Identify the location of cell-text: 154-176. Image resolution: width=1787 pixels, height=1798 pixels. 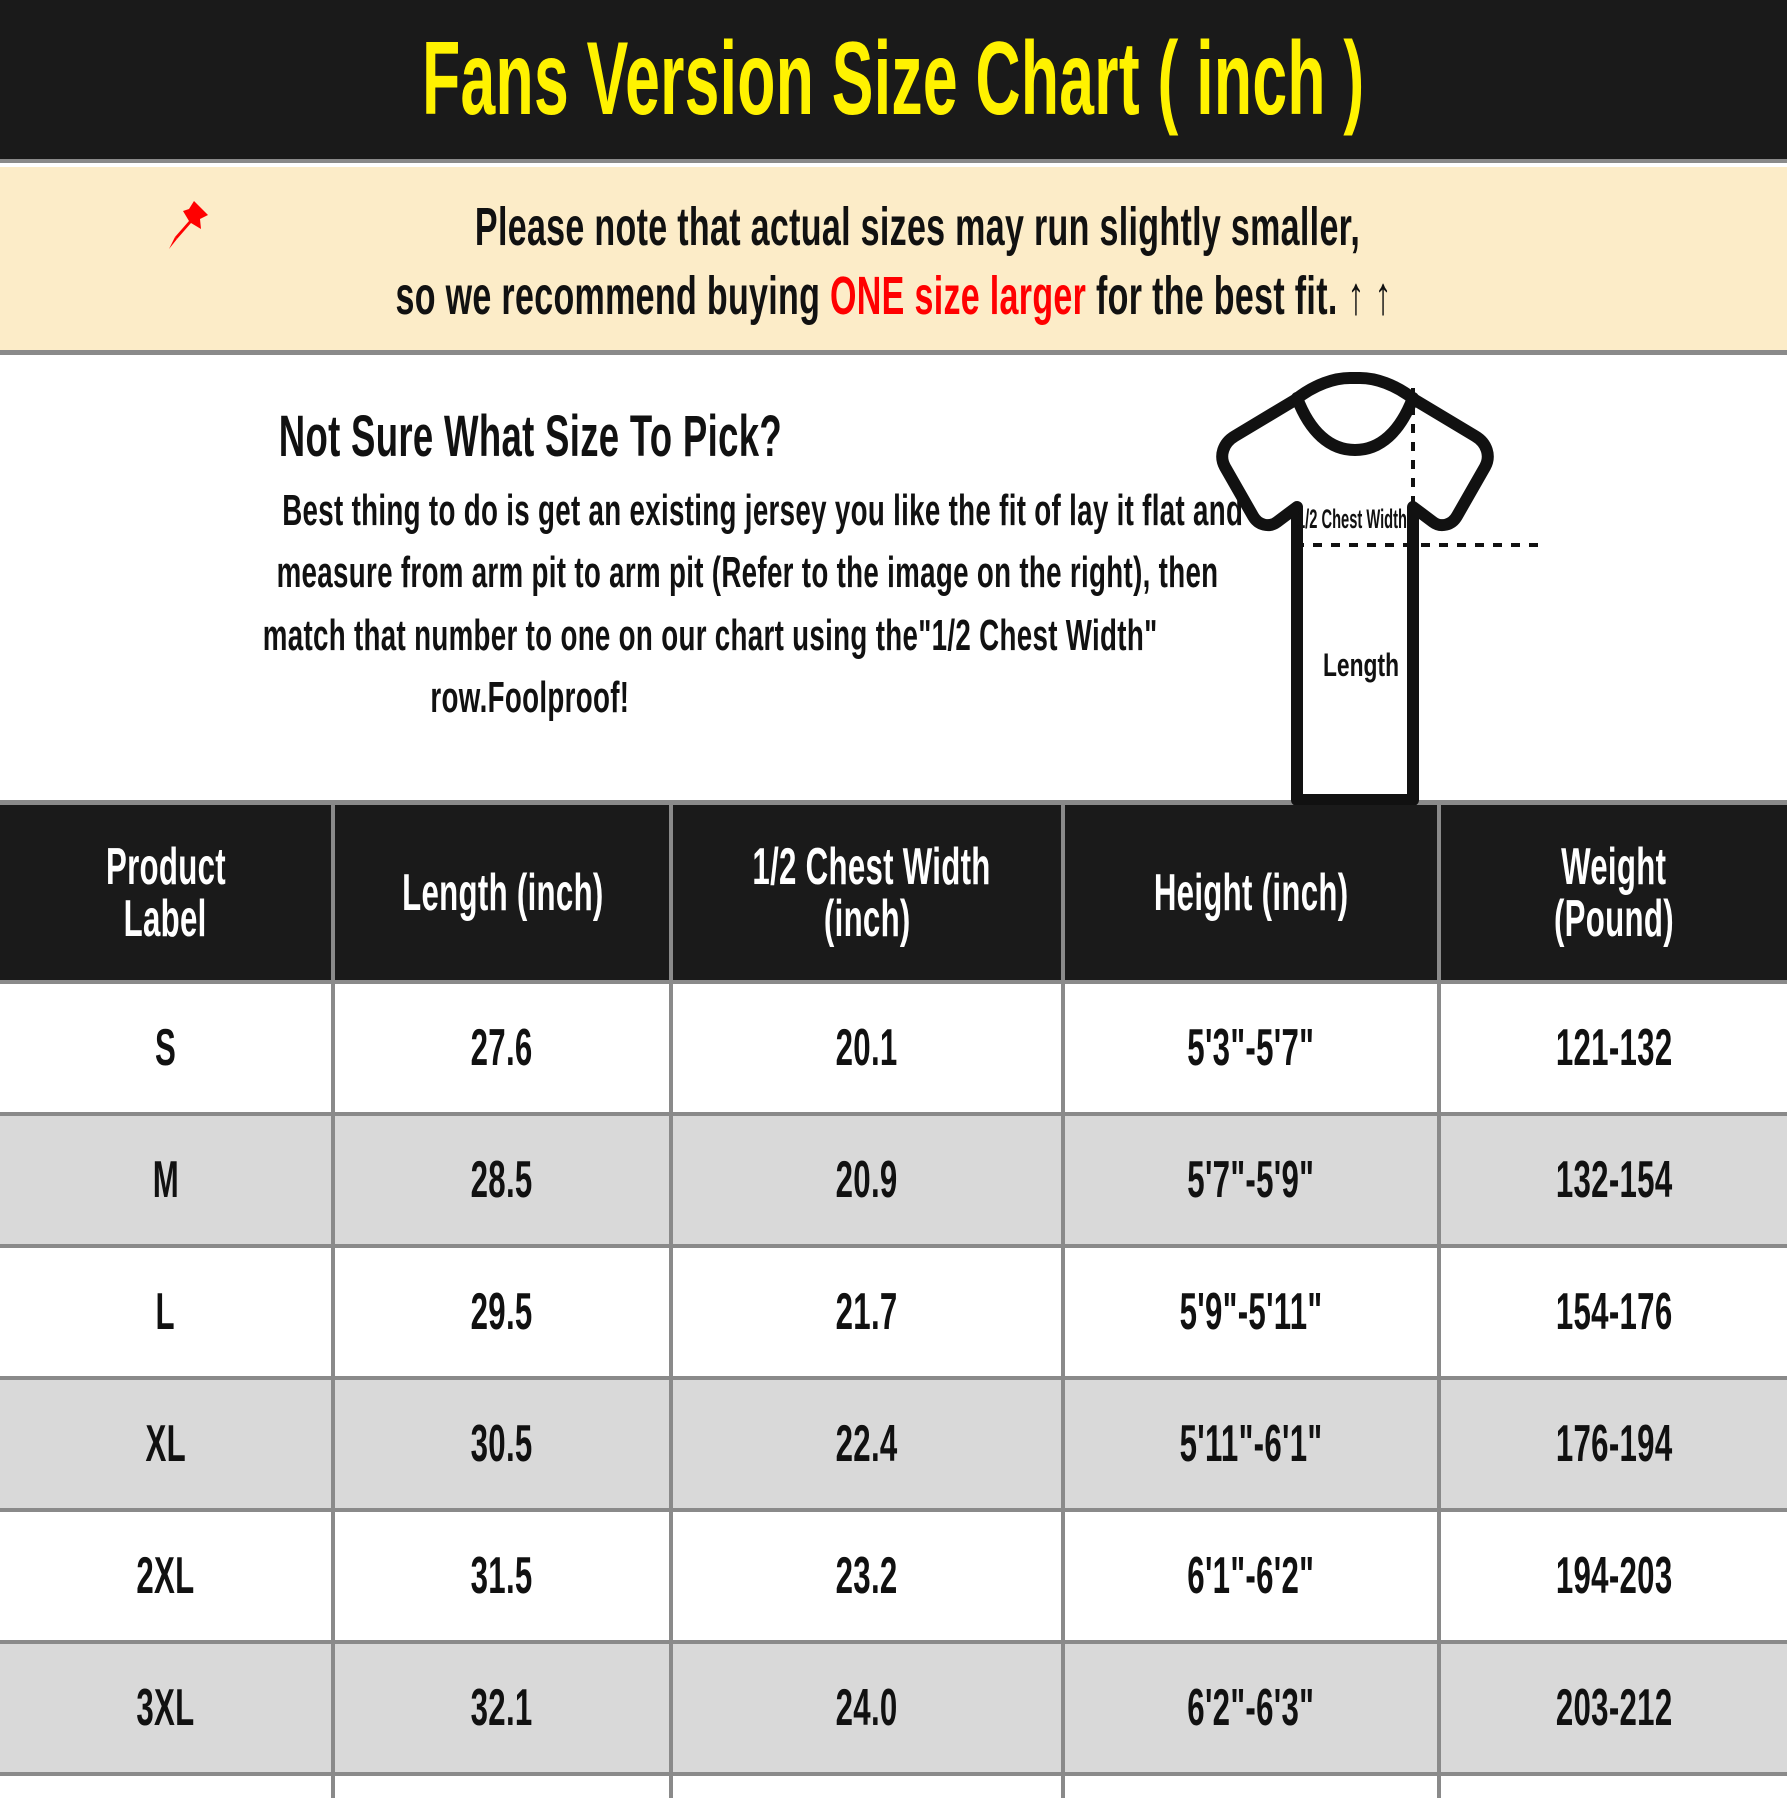
(1614, 1312).